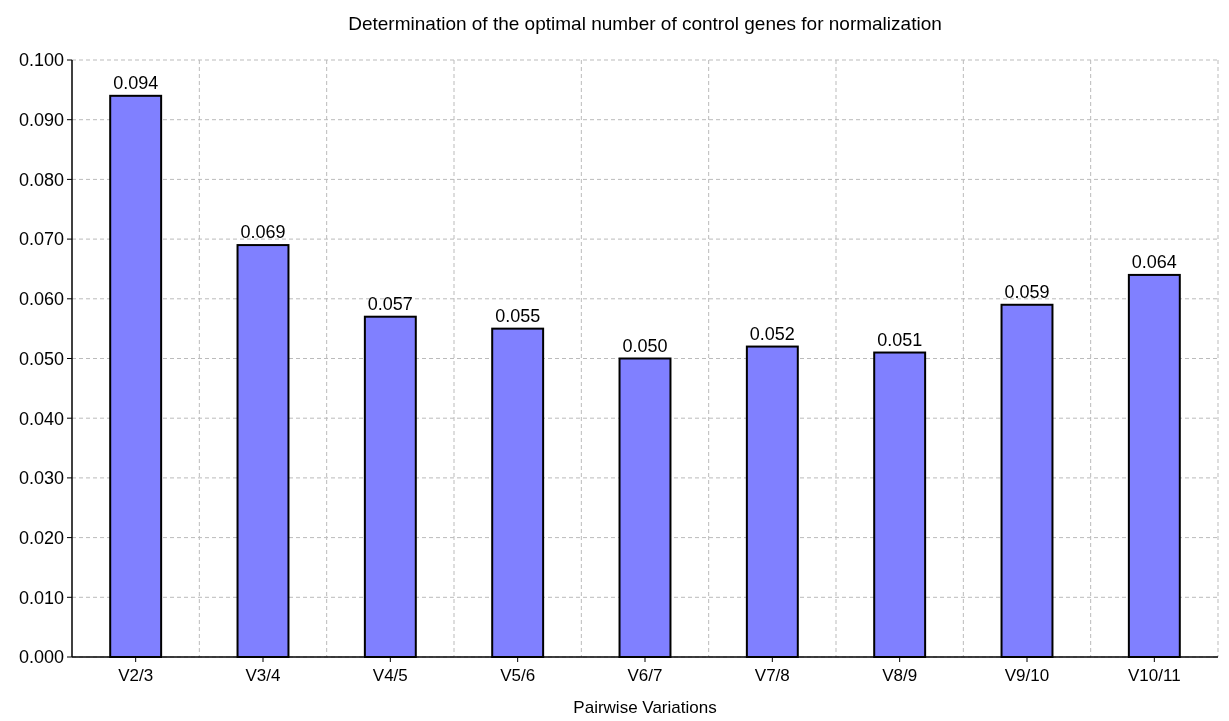 The image size is (1229, 721). What do you see at coordinates (390, 303) in the screenshot?
I see `data-label: 0.057` at bounding box center [390, 303].